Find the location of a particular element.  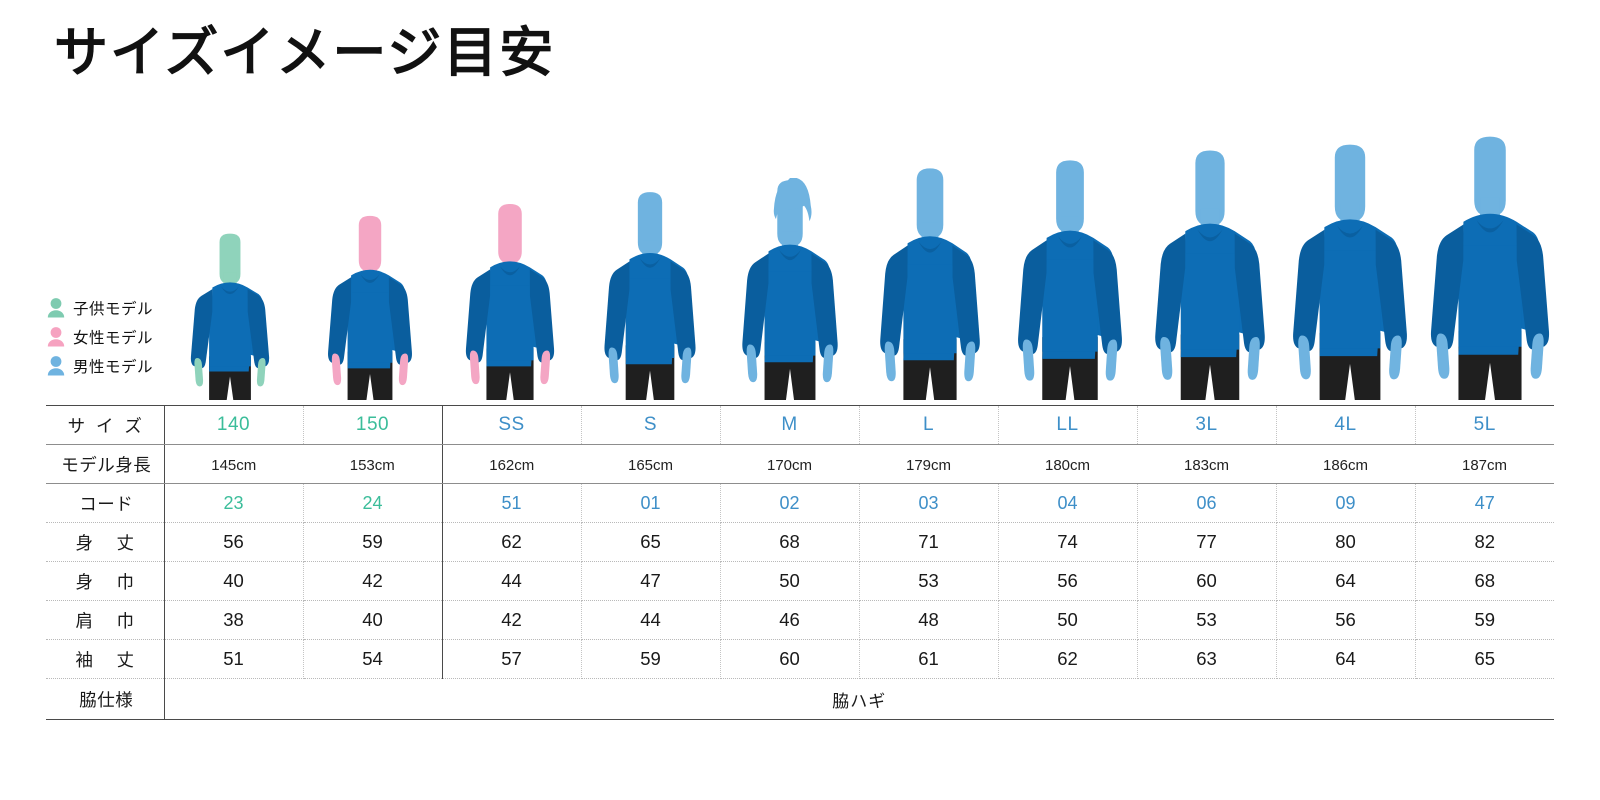

model-svg-LL is located at coordinates (1070, 280).